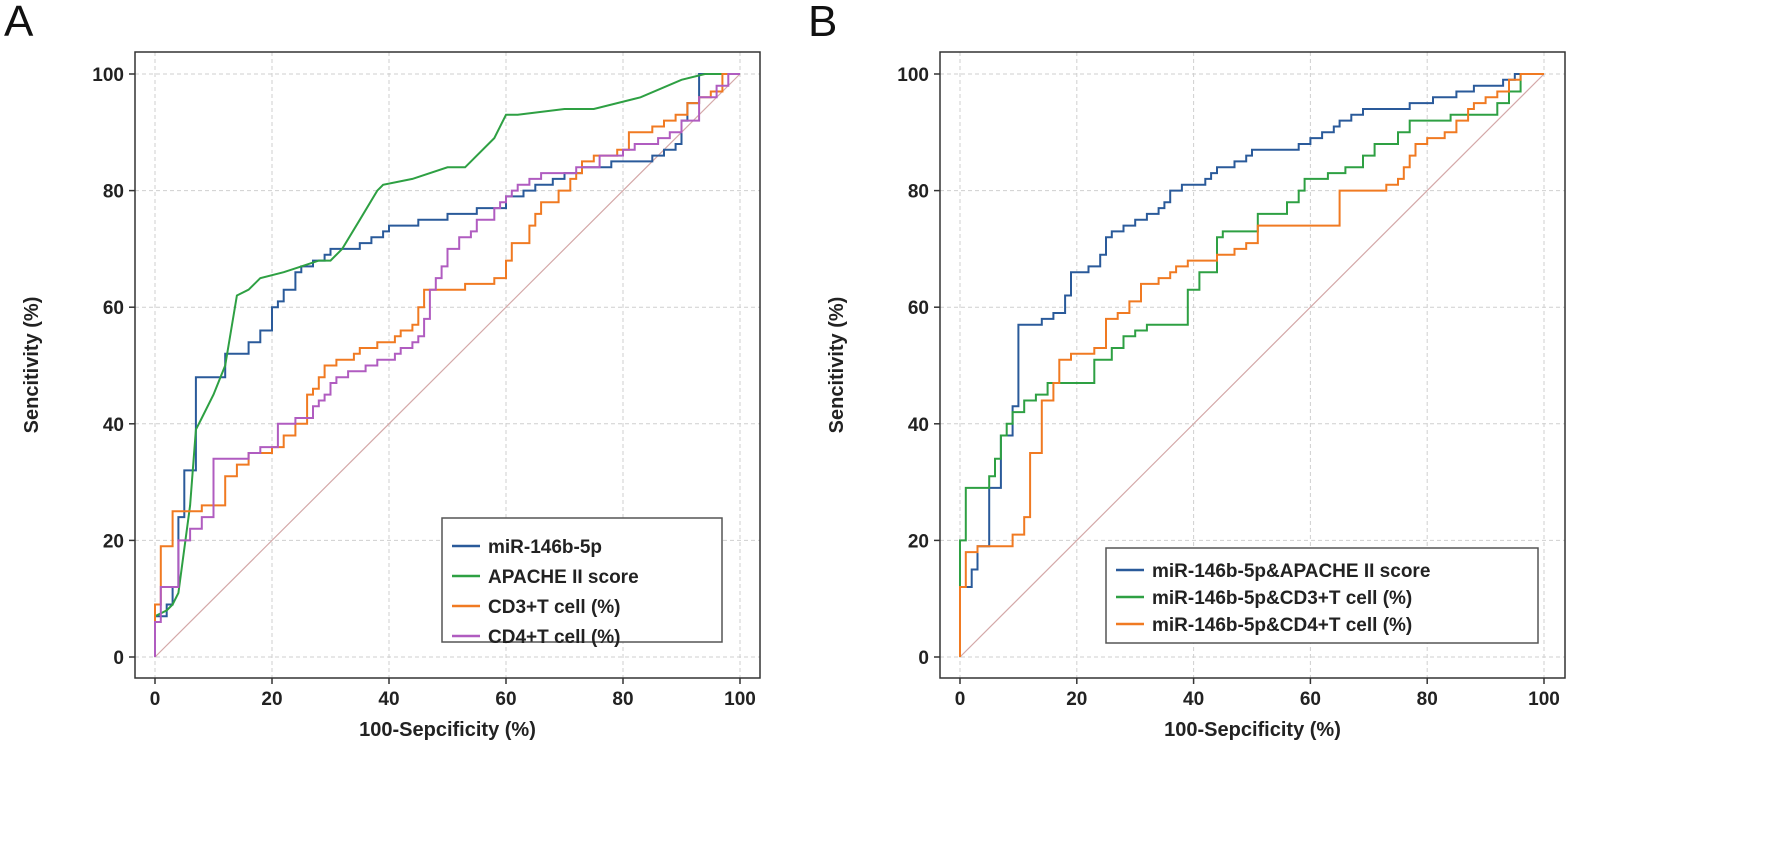  Describe the element at coordinates (447, 730) in the screenshot. I see `panel-a-x-axis-label: 100-Sepcificity (%)` at that location.